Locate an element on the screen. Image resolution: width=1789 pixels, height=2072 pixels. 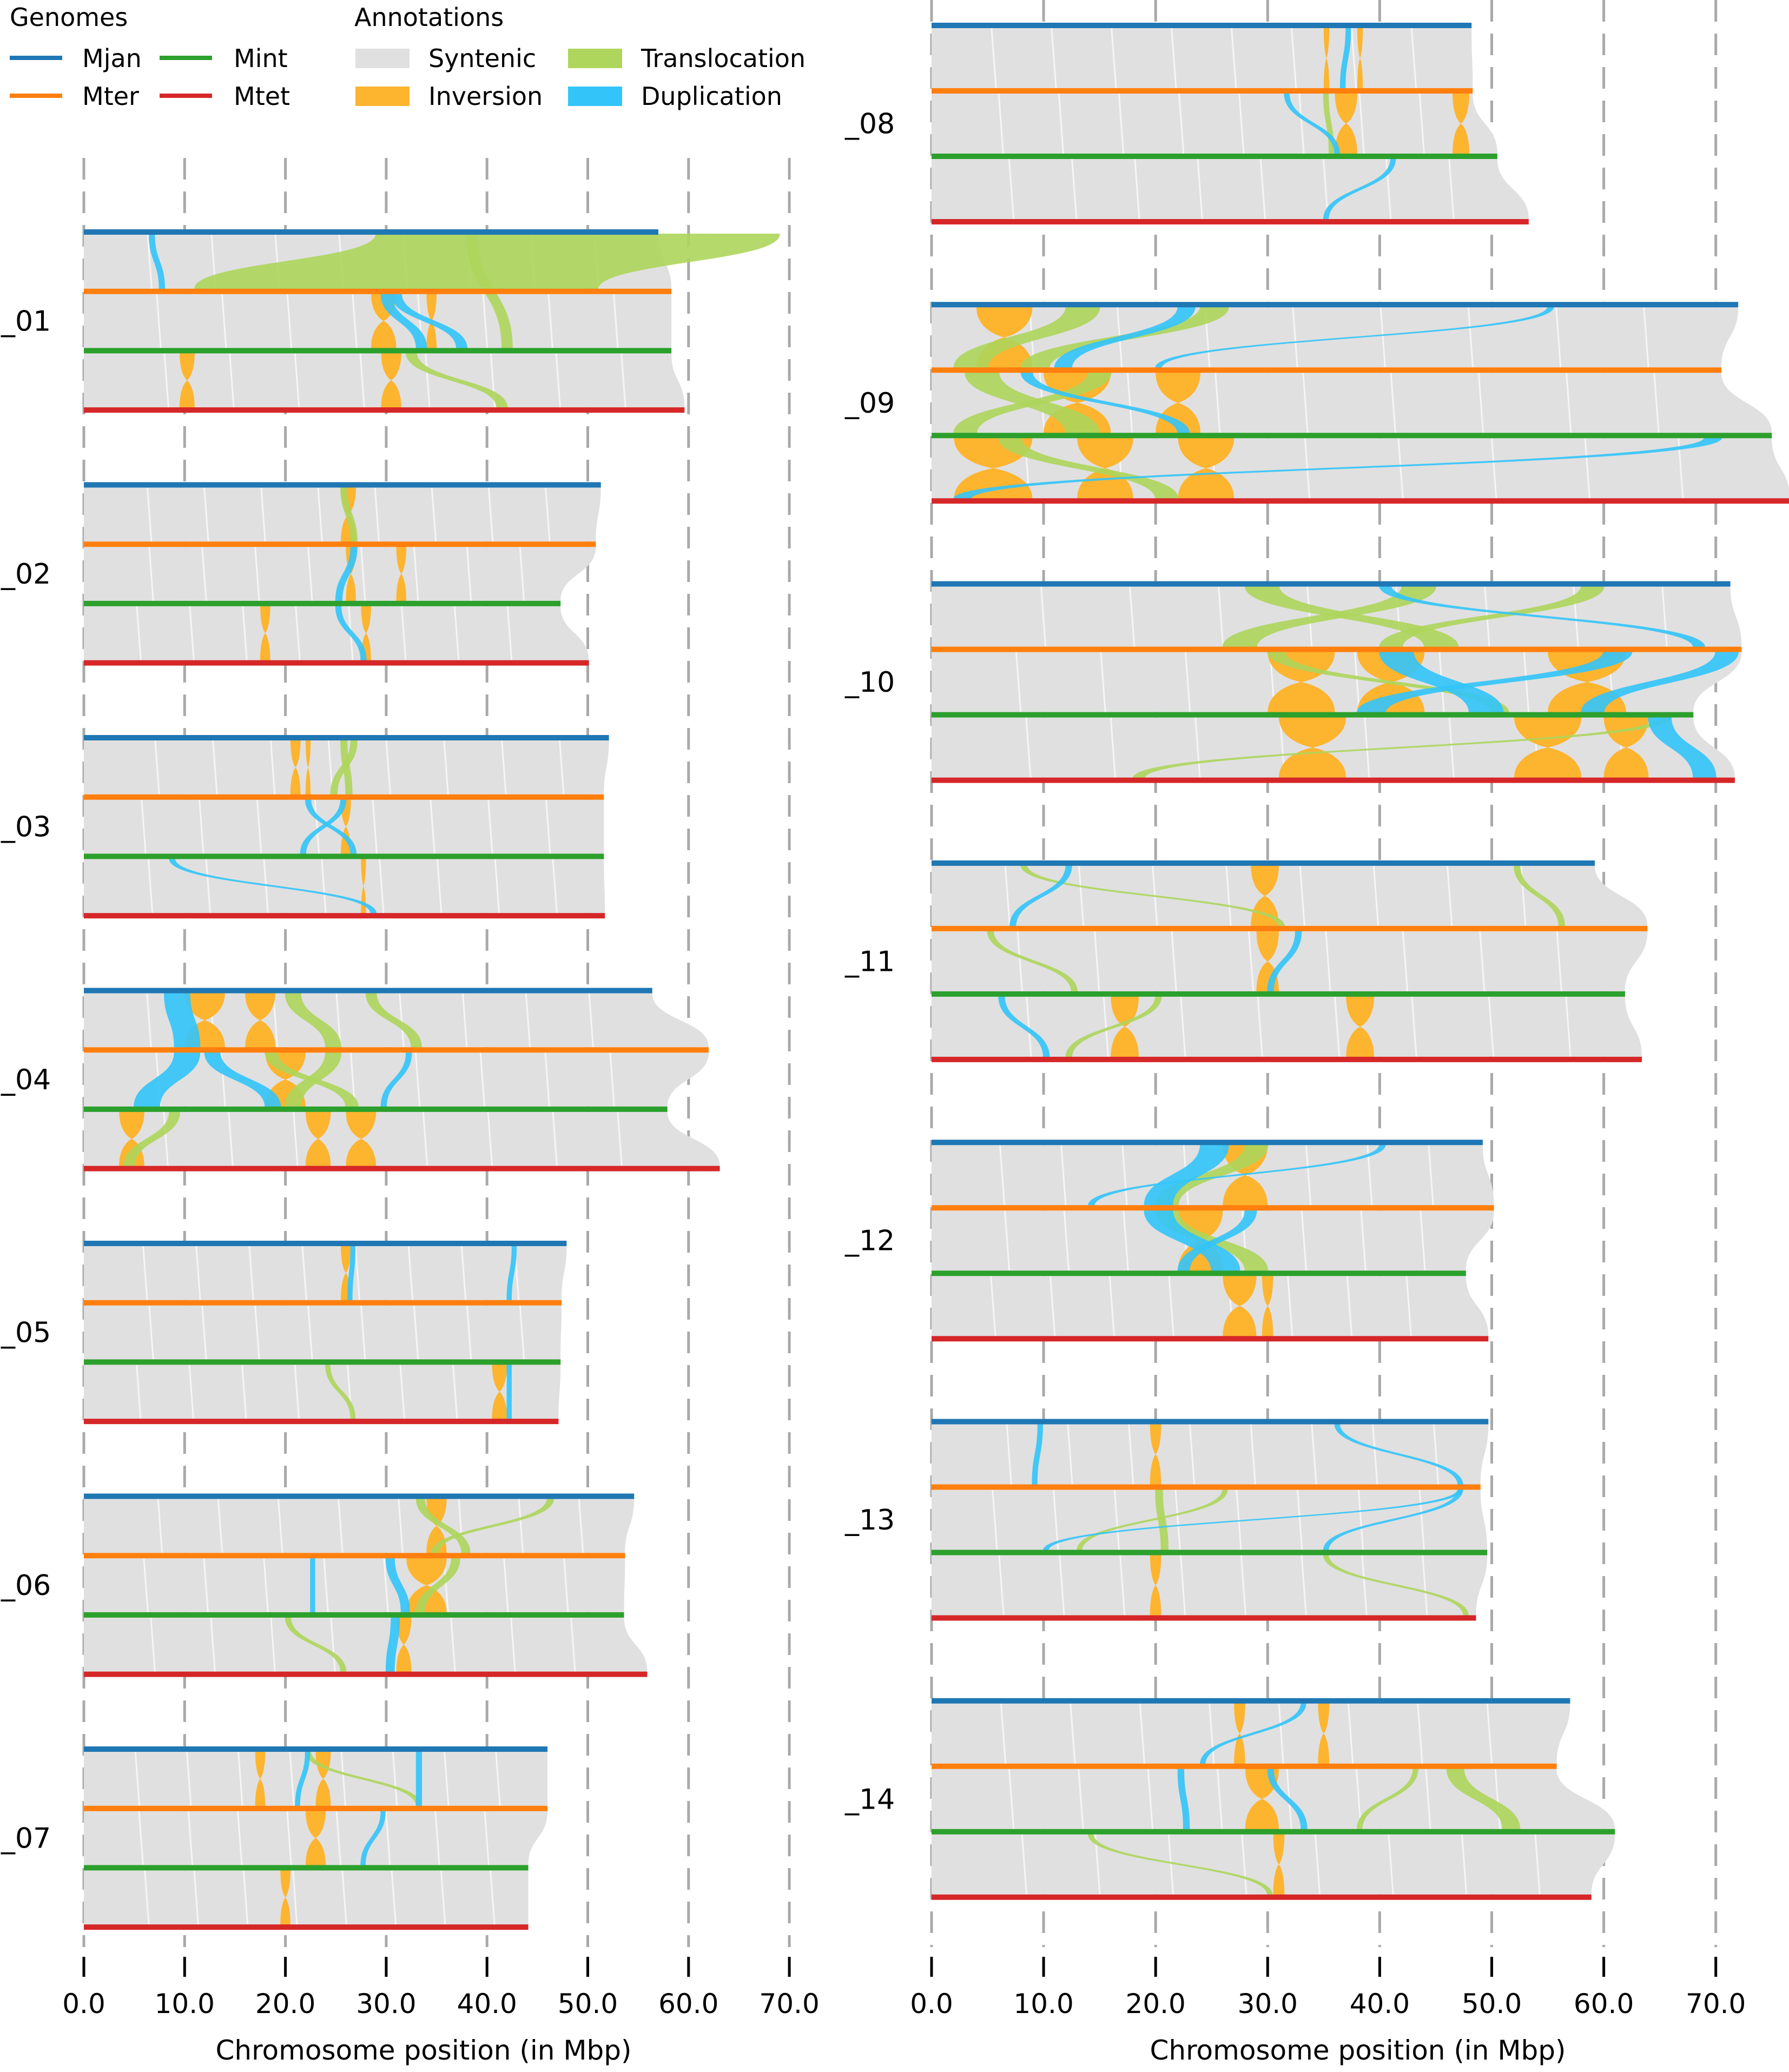
x-tick-label: 40.0 is located at coordinates (1380, 2004).